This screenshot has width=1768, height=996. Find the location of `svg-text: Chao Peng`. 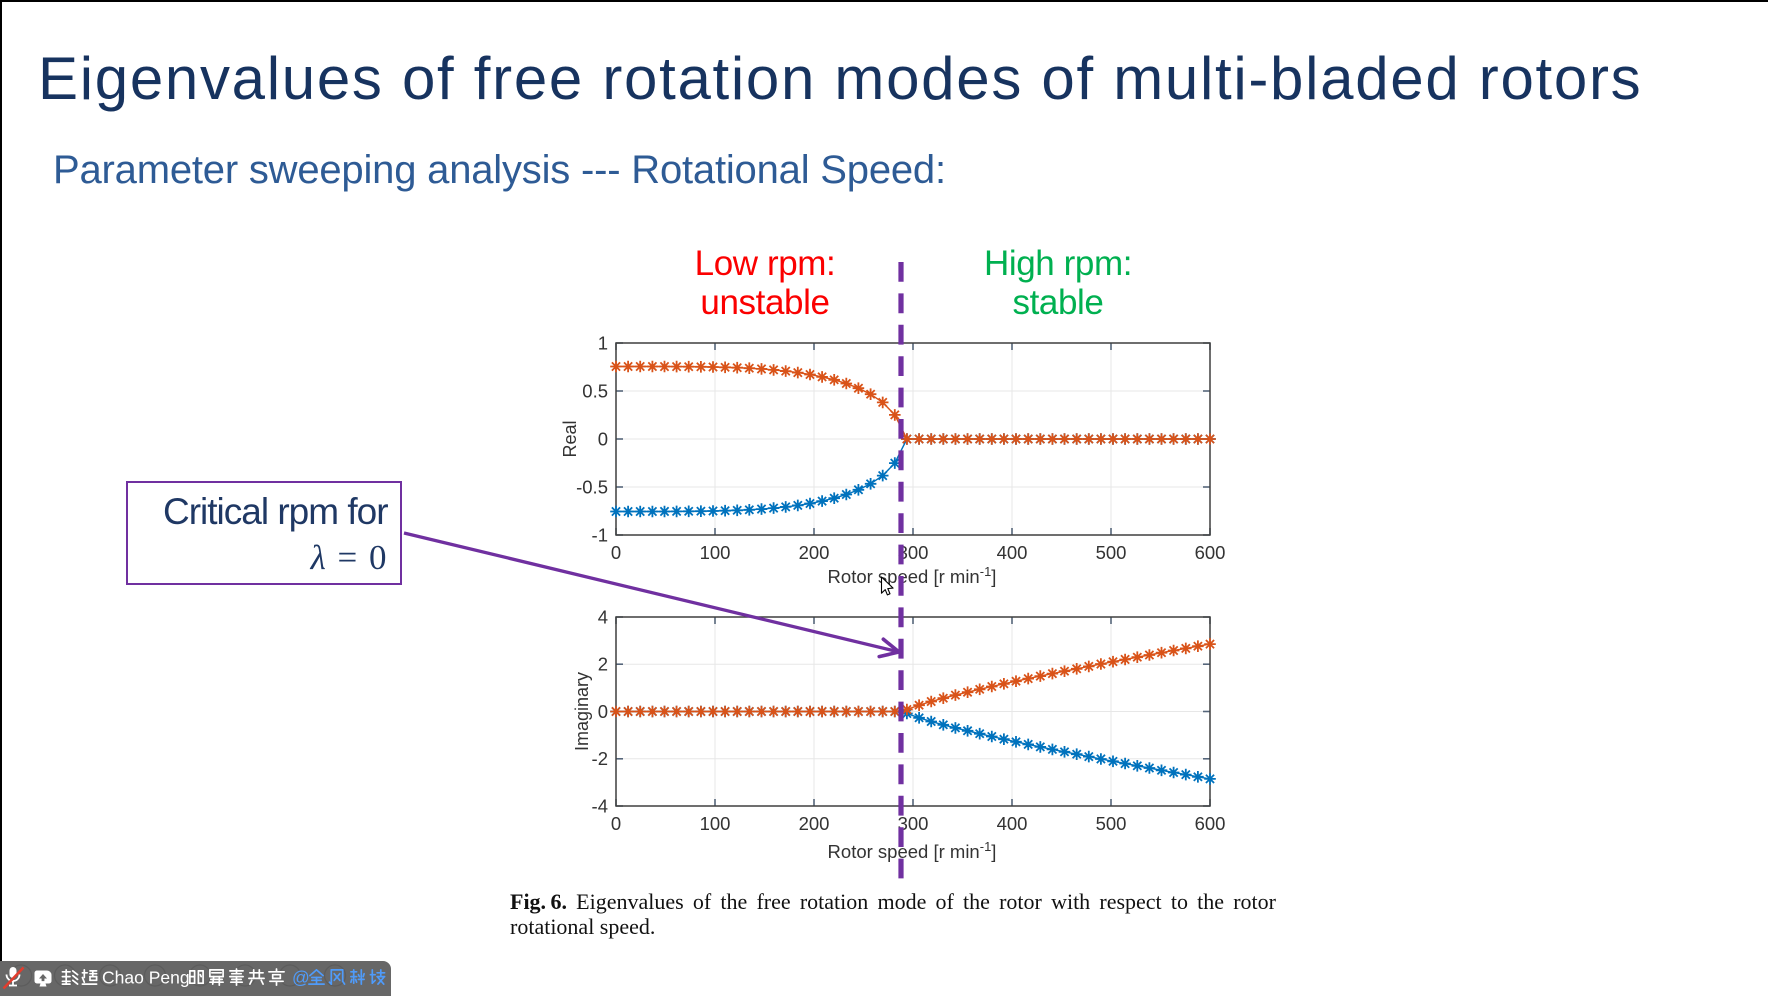

svg-text: Chao Peng is located at coordinates (146, 978).